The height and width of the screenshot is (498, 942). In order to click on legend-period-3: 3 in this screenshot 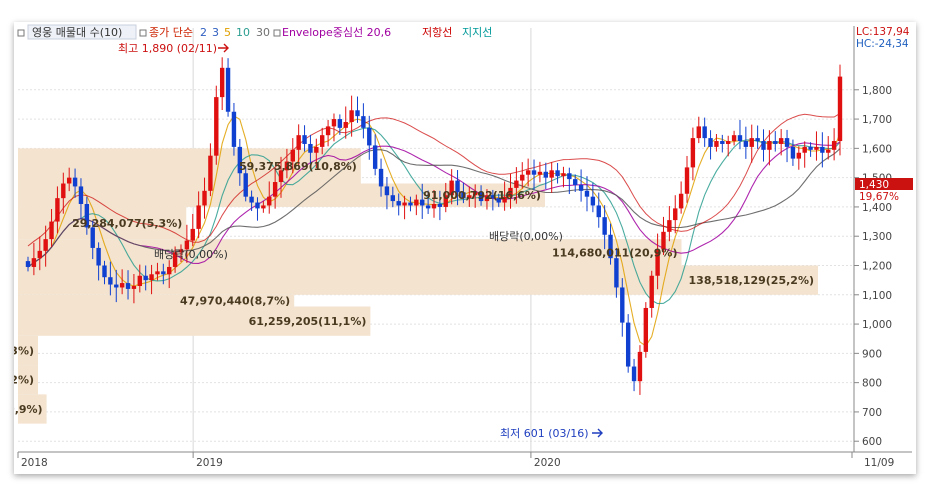, I will do `click(215, 32)`.